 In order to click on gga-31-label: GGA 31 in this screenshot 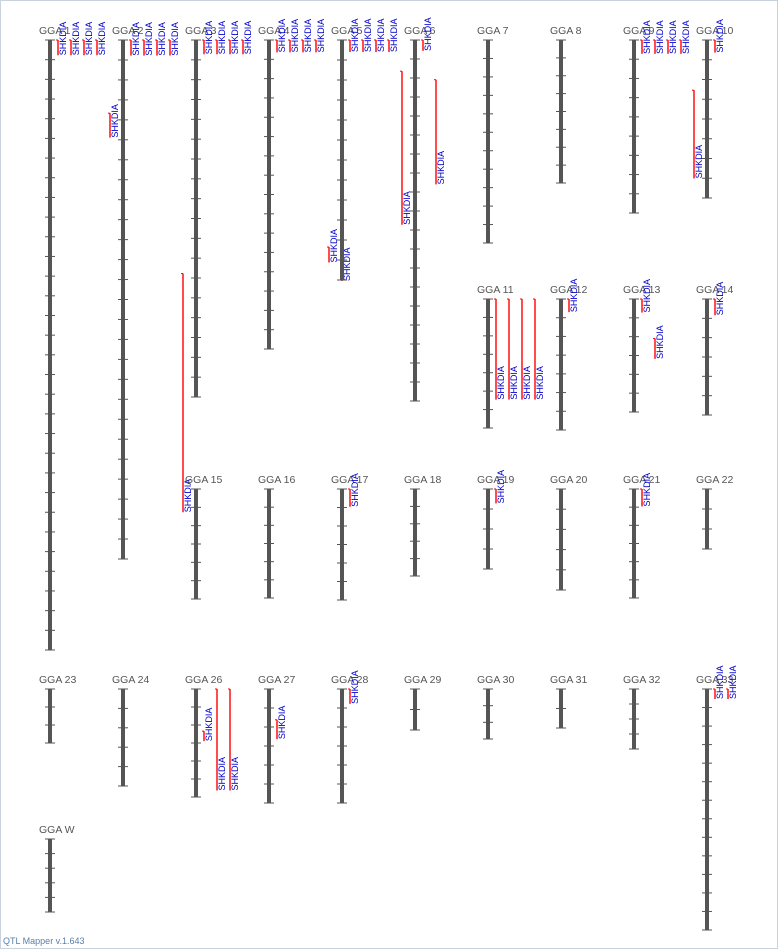, I will do `click(569, 680)`.